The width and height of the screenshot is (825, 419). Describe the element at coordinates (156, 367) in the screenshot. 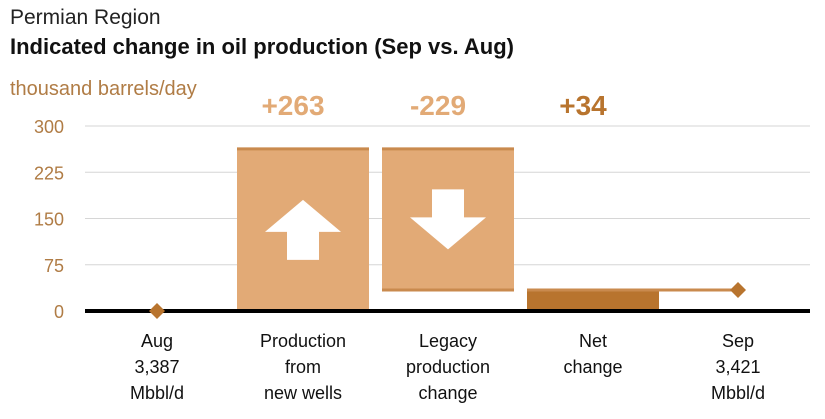

I see `category-label: 3,387` at that location.